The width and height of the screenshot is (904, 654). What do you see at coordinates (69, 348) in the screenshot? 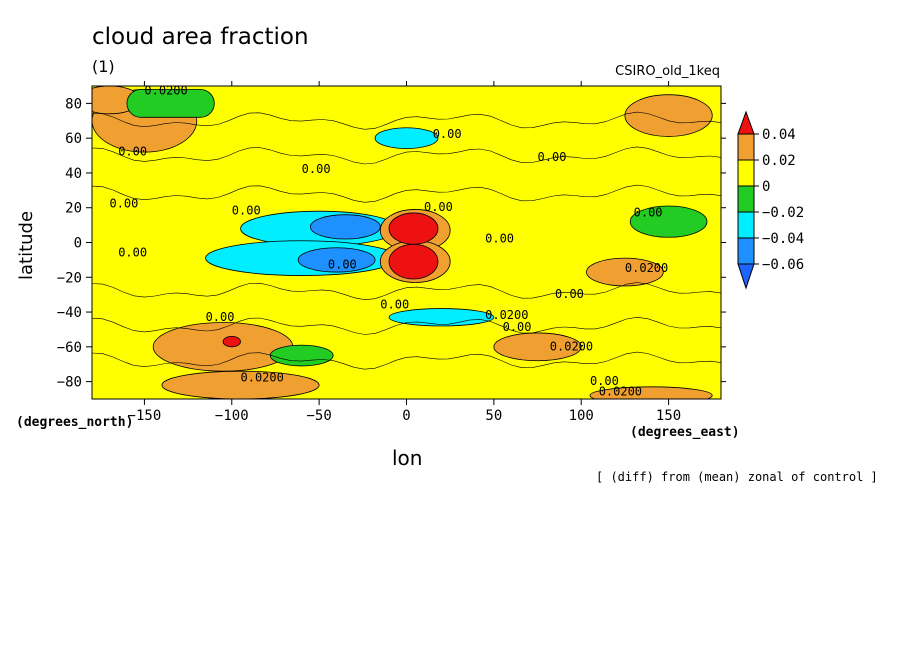
I see `y-tick-label: −60` at bounding box center [69, 348].